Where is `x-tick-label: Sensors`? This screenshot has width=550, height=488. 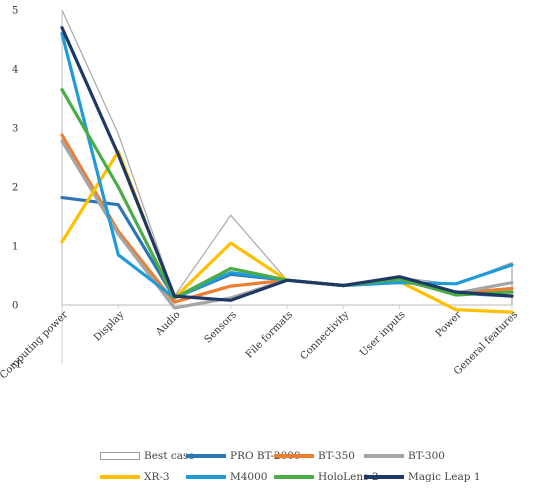 x-tick-label: Sensors is located at coordinates (221, 327).